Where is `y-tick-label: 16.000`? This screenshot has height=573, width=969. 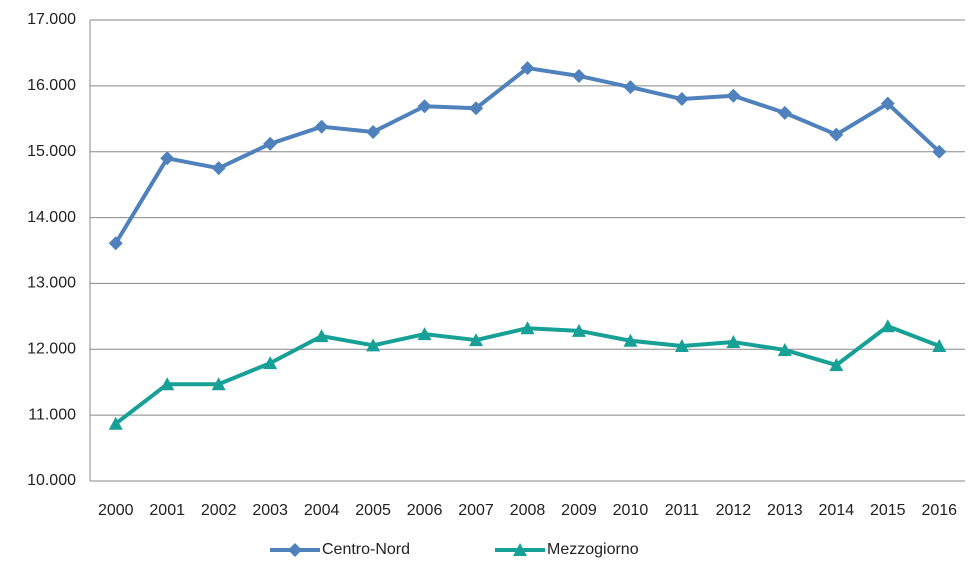 y-tick-label: 16.000 is located at coordinates (51, 85).